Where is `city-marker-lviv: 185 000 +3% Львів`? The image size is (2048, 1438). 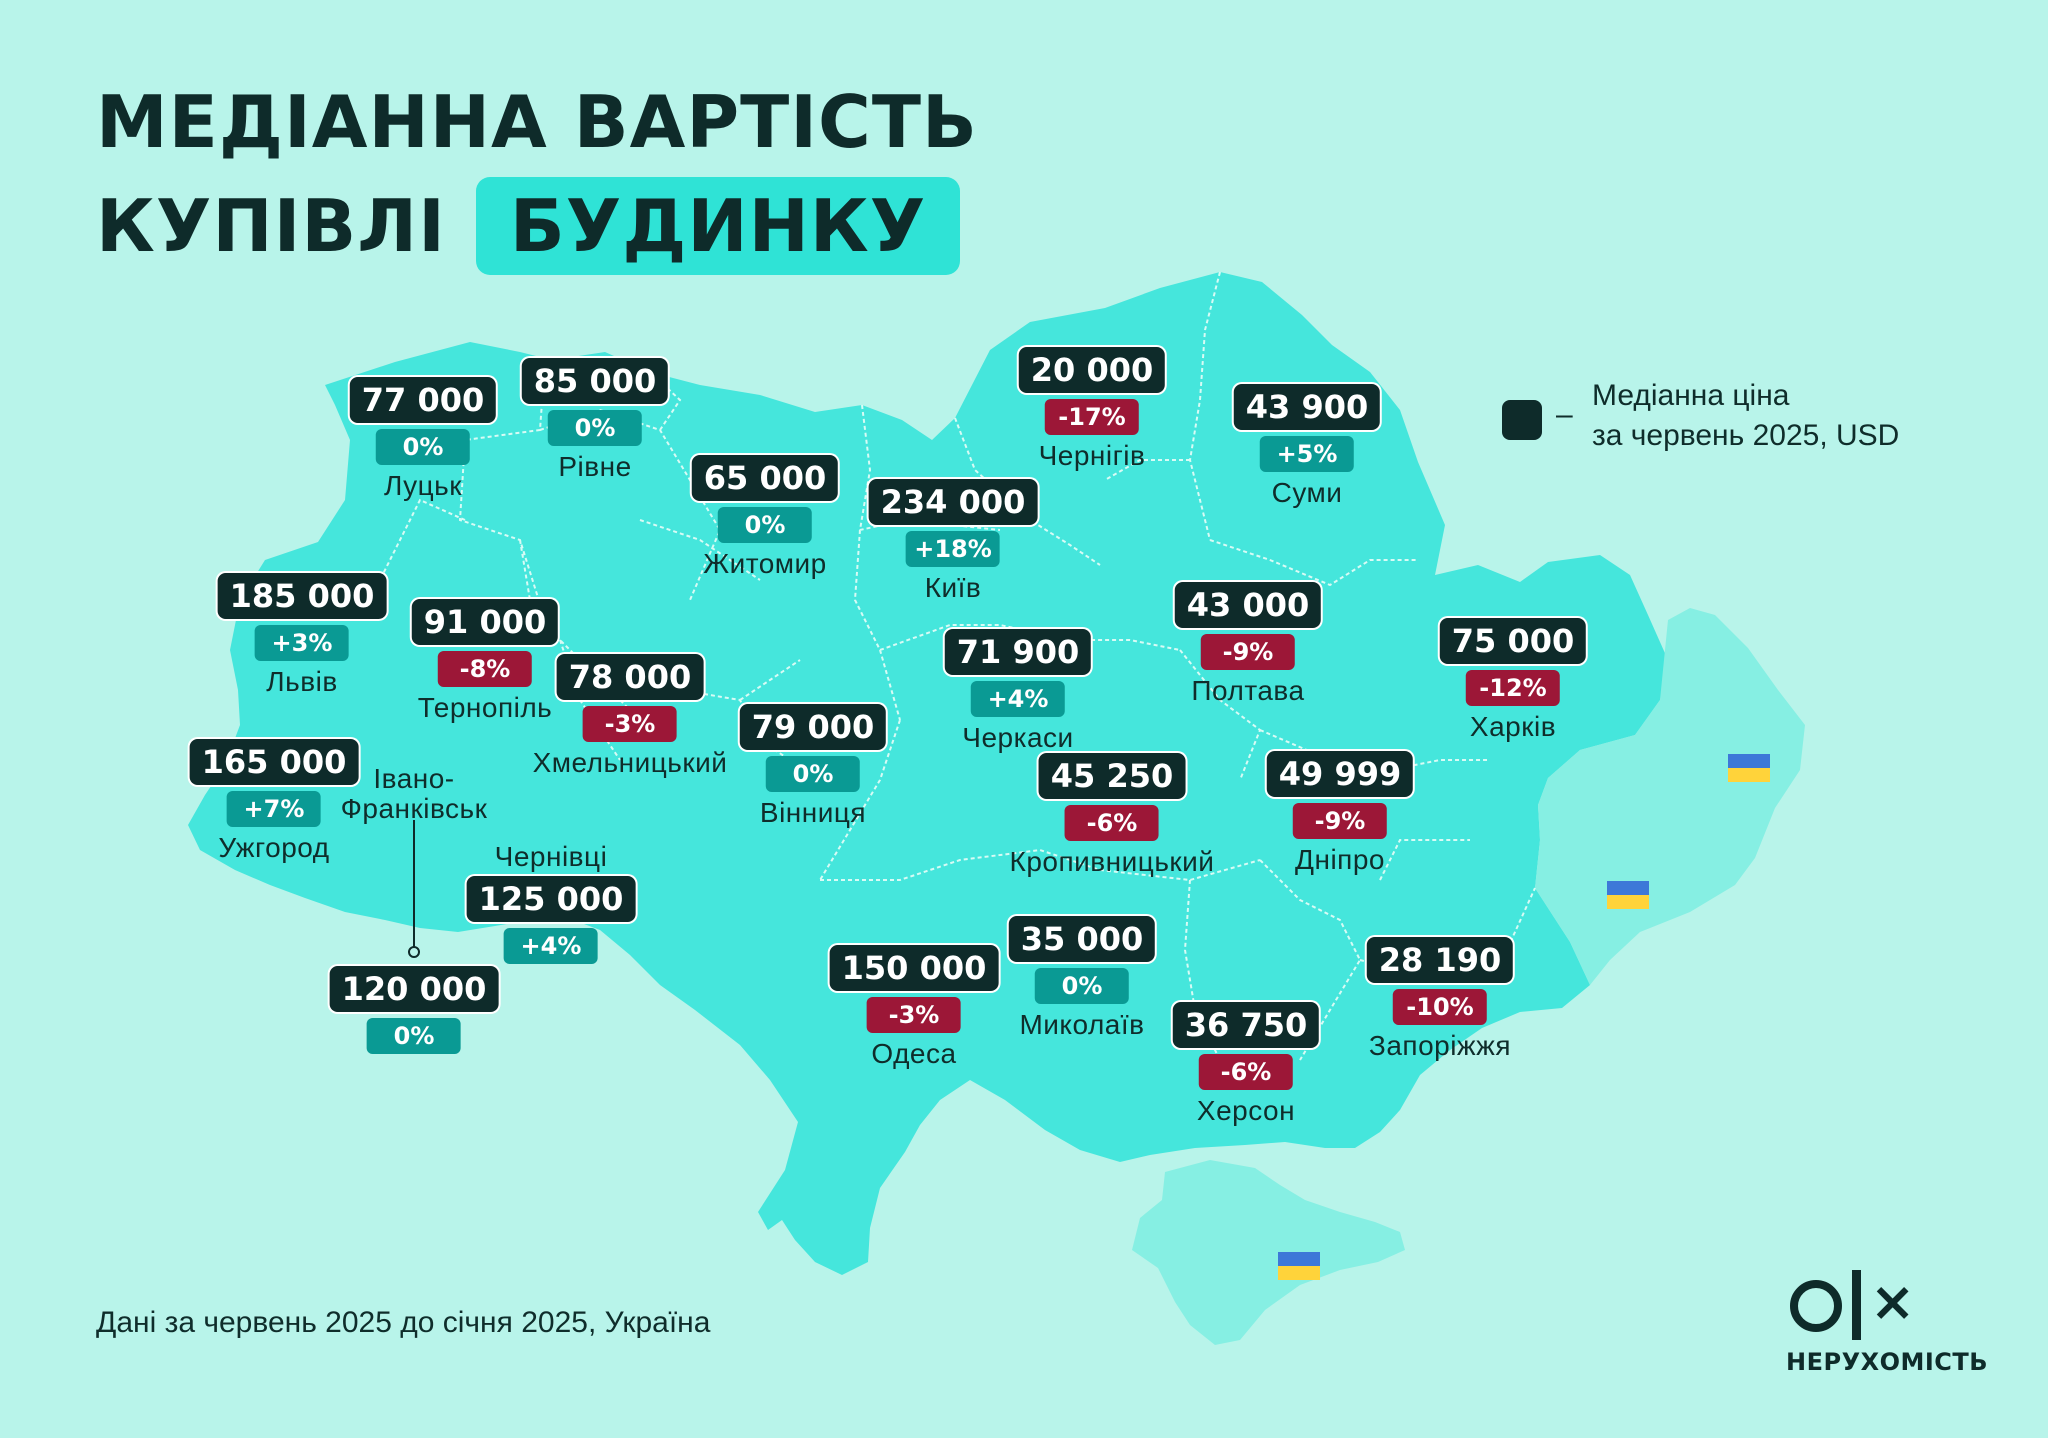 city-marker-lviv: 185 000 +3% Львів is located at coordinates (302, 636).